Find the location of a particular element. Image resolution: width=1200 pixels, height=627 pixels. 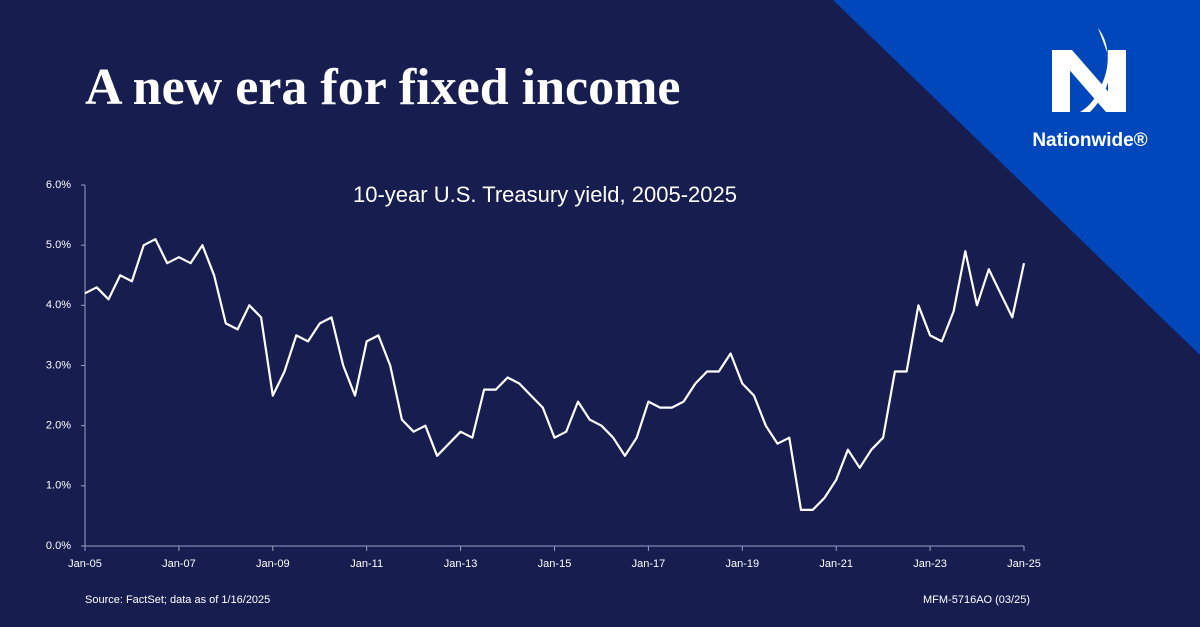

y-tick-label: 5.0% is located at coordinates (58, 245).